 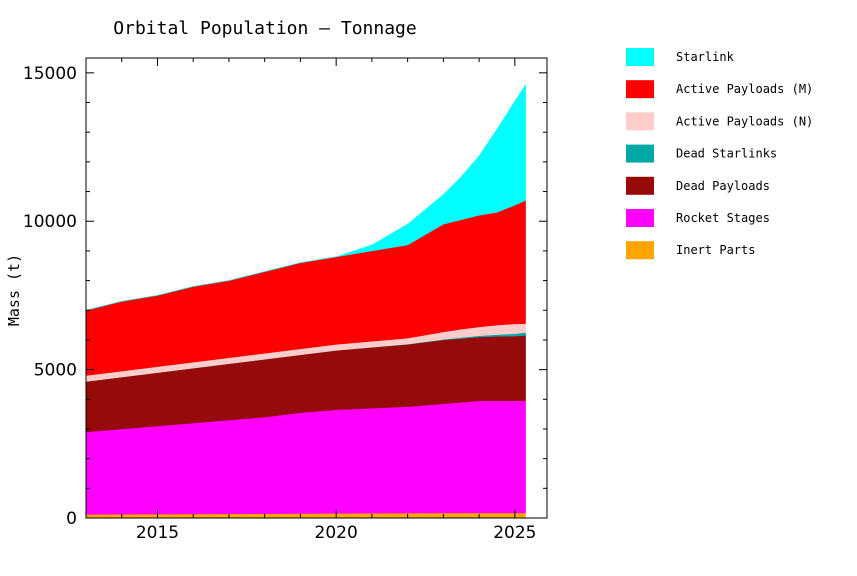 I want to click on legend-label-rocket-stages: Rocket Stages, so click(x=723, y=218).